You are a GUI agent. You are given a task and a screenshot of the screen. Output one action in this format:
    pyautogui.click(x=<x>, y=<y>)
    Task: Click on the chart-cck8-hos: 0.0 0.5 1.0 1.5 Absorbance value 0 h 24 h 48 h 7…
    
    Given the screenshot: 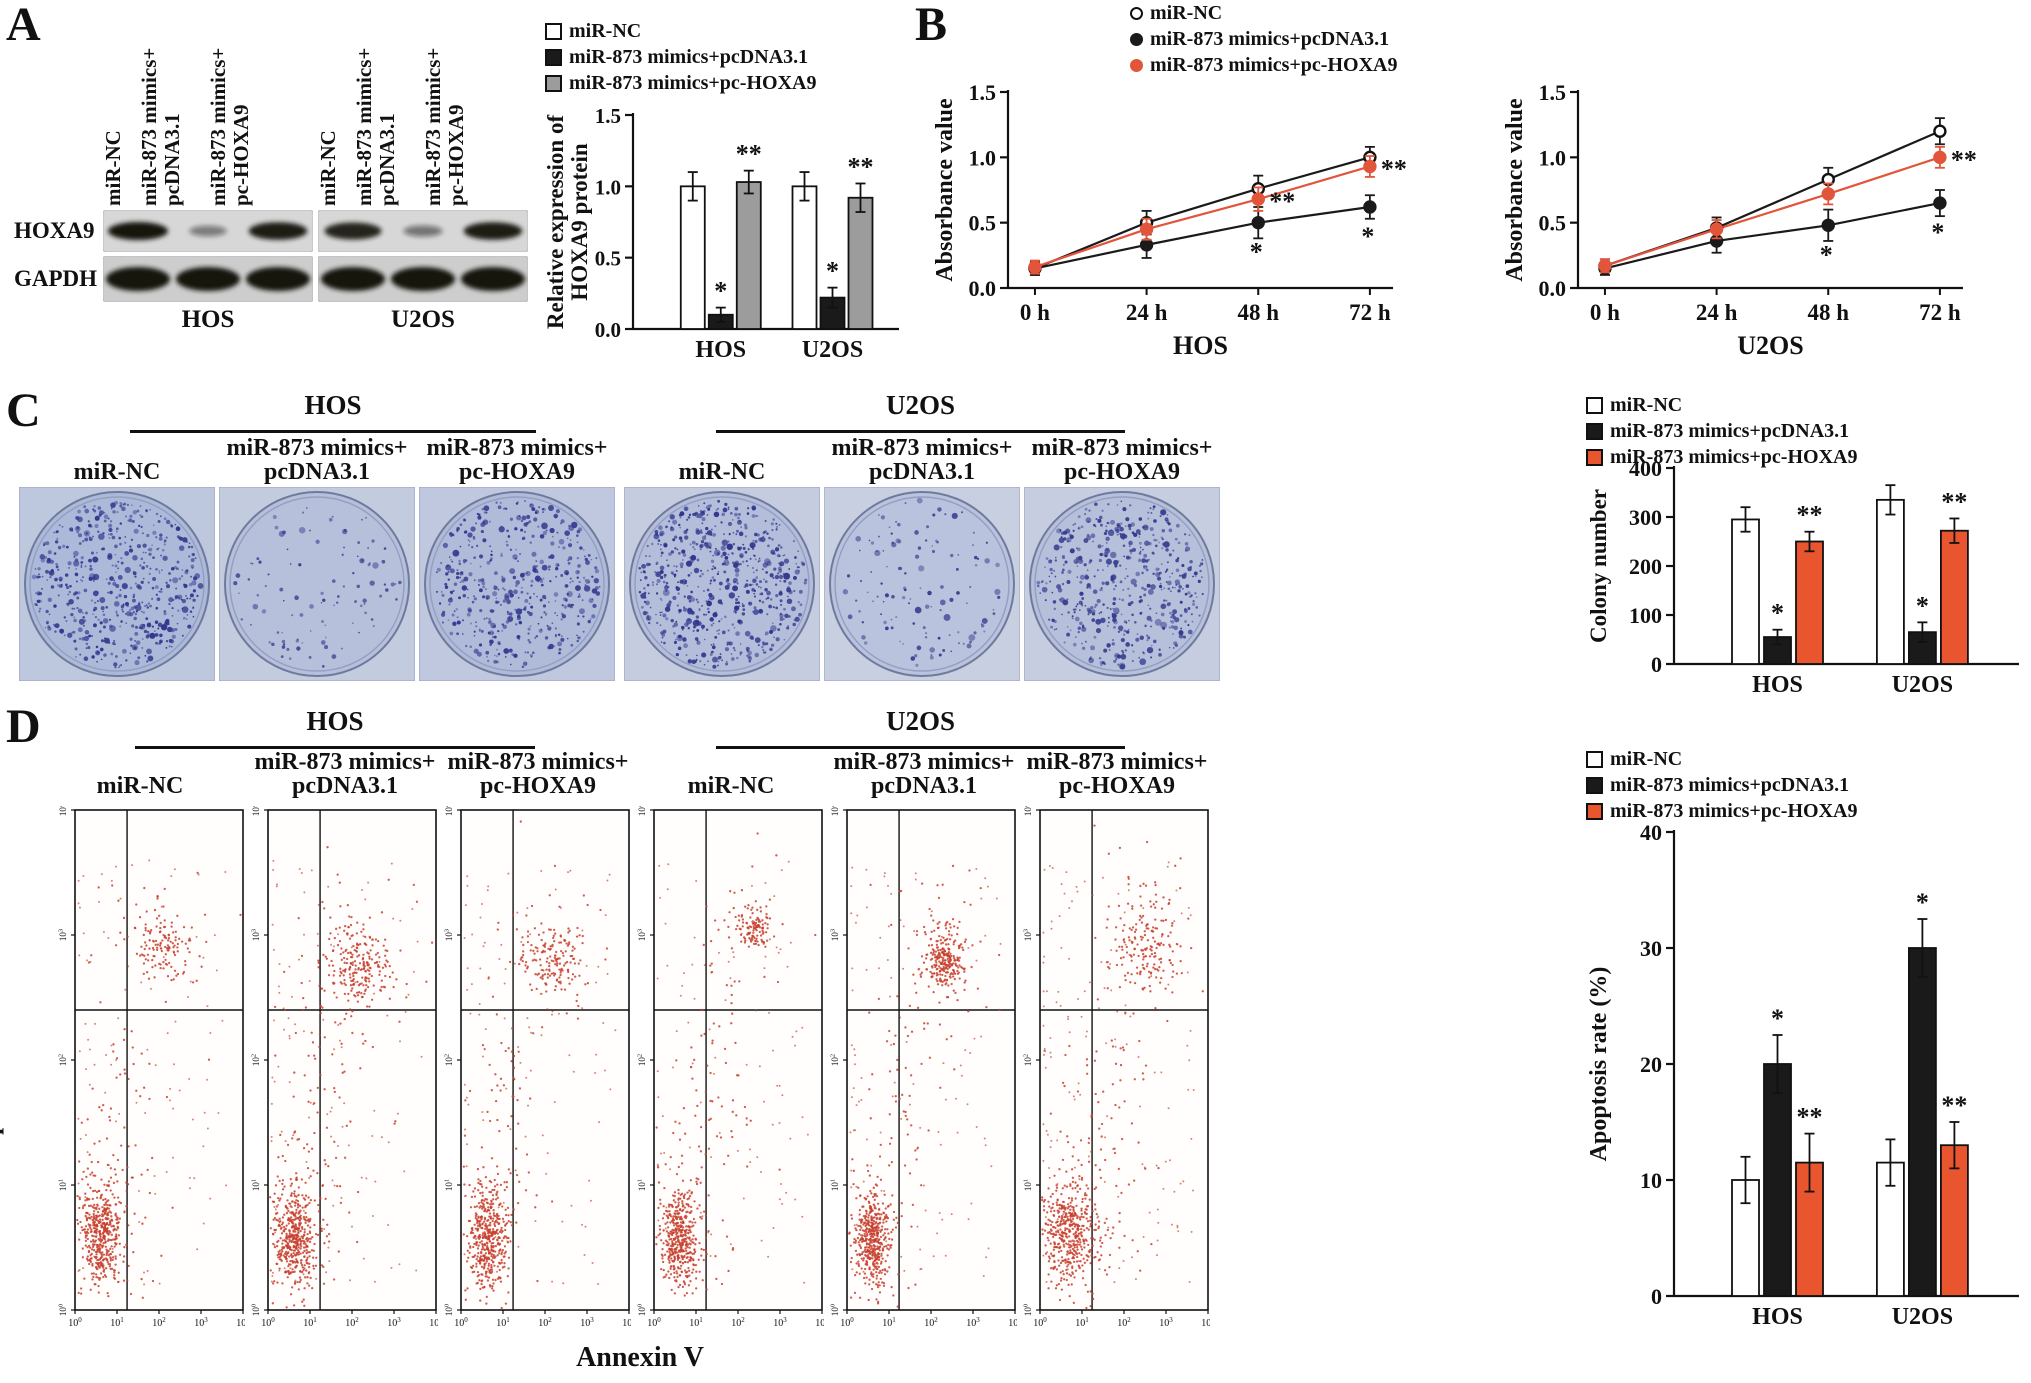 What is the action you would take?
    pyautogui.click(x=1175, y=223)
    